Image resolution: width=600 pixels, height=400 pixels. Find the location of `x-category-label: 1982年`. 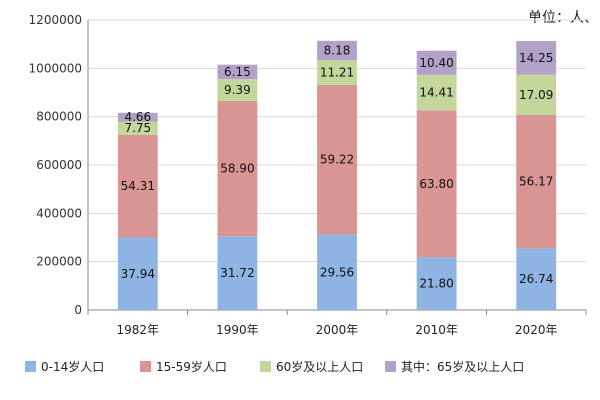

x-category-label: 1982年 is located at coordinates (138, 330).